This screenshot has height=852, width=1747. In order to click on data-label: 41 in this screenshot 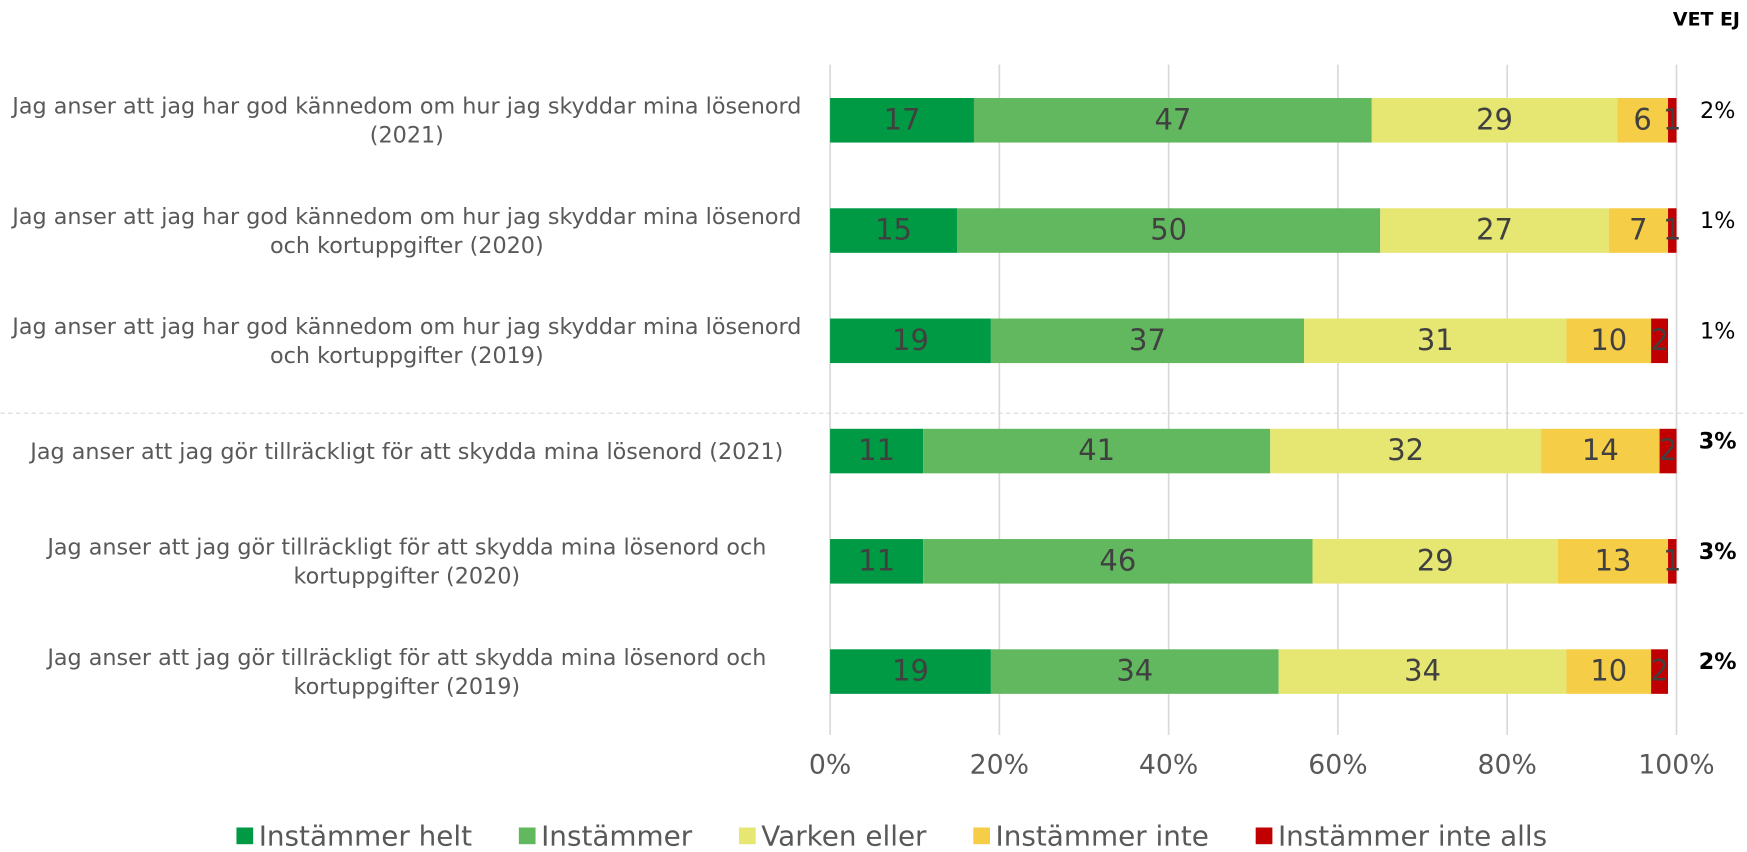, I will do `click(1096, 450)`.